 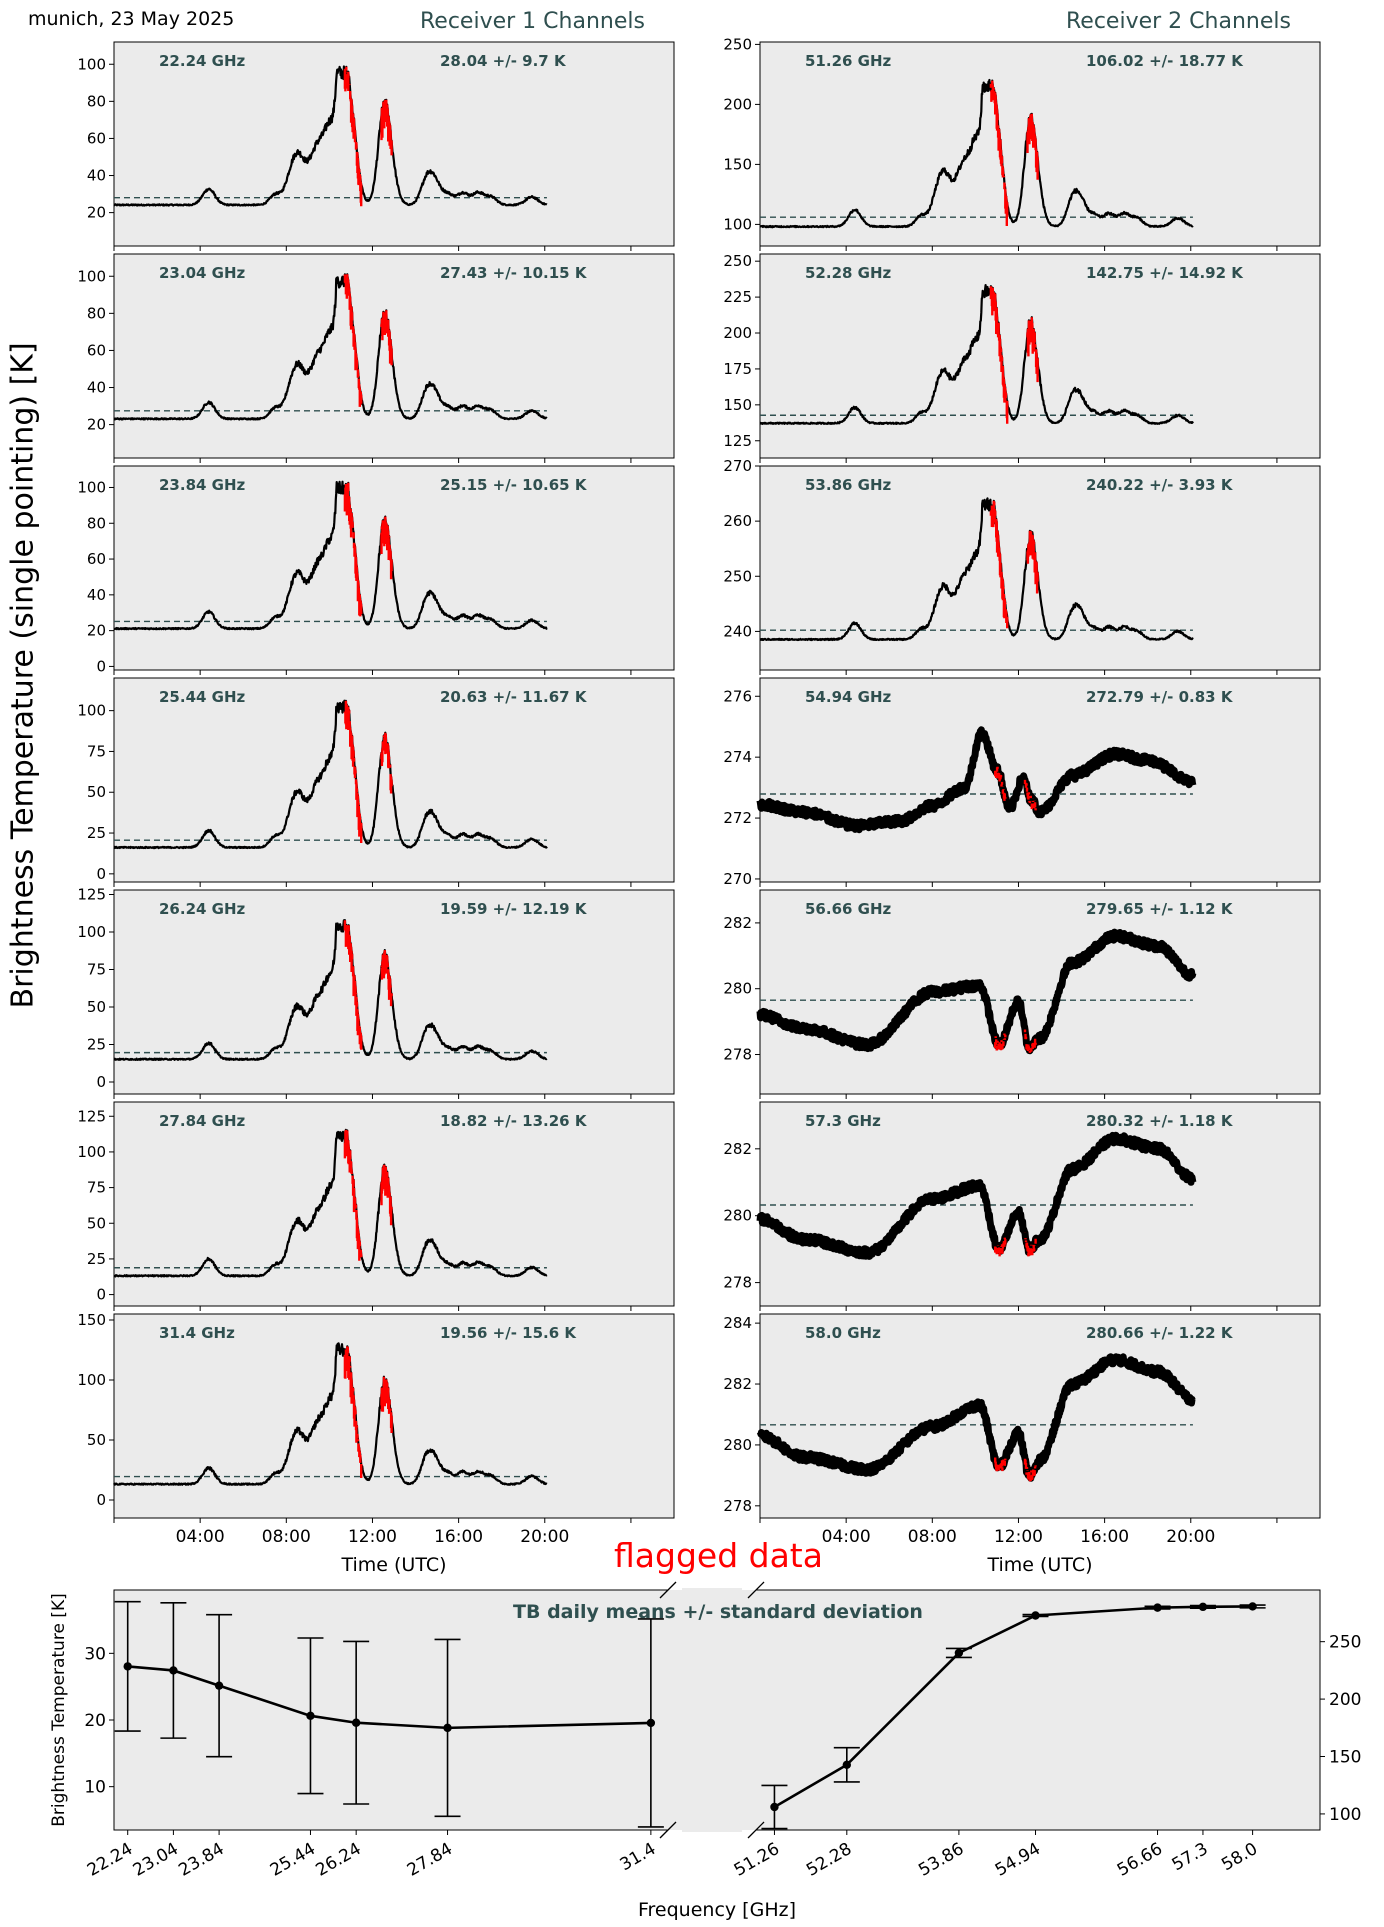 What do you see at coordinates (737, 631) in the screenshot?
I see `y-tick-label: 240` at bounding box center [737, 631].